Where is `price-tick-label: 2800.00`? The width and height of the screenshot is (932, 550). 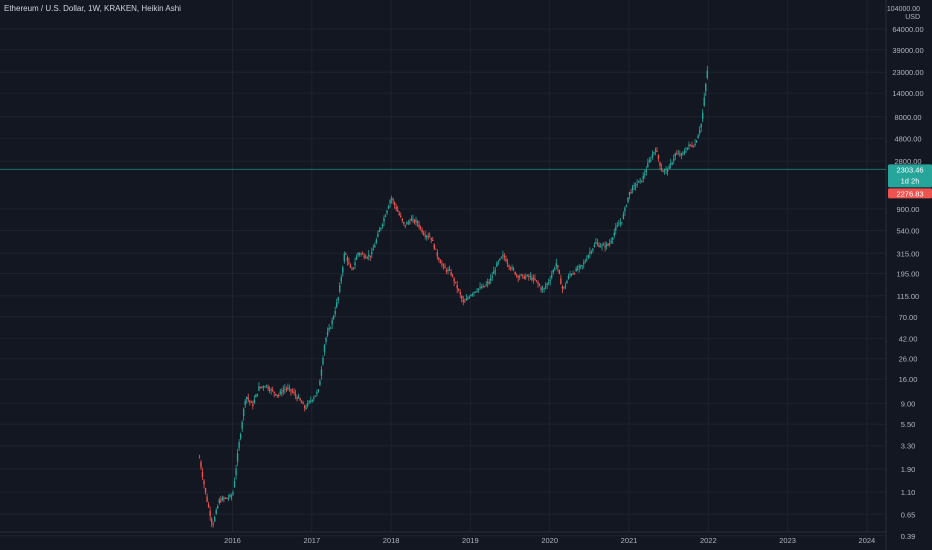
price-tick-label: 2800.00 is located at coordinates (907, 161).